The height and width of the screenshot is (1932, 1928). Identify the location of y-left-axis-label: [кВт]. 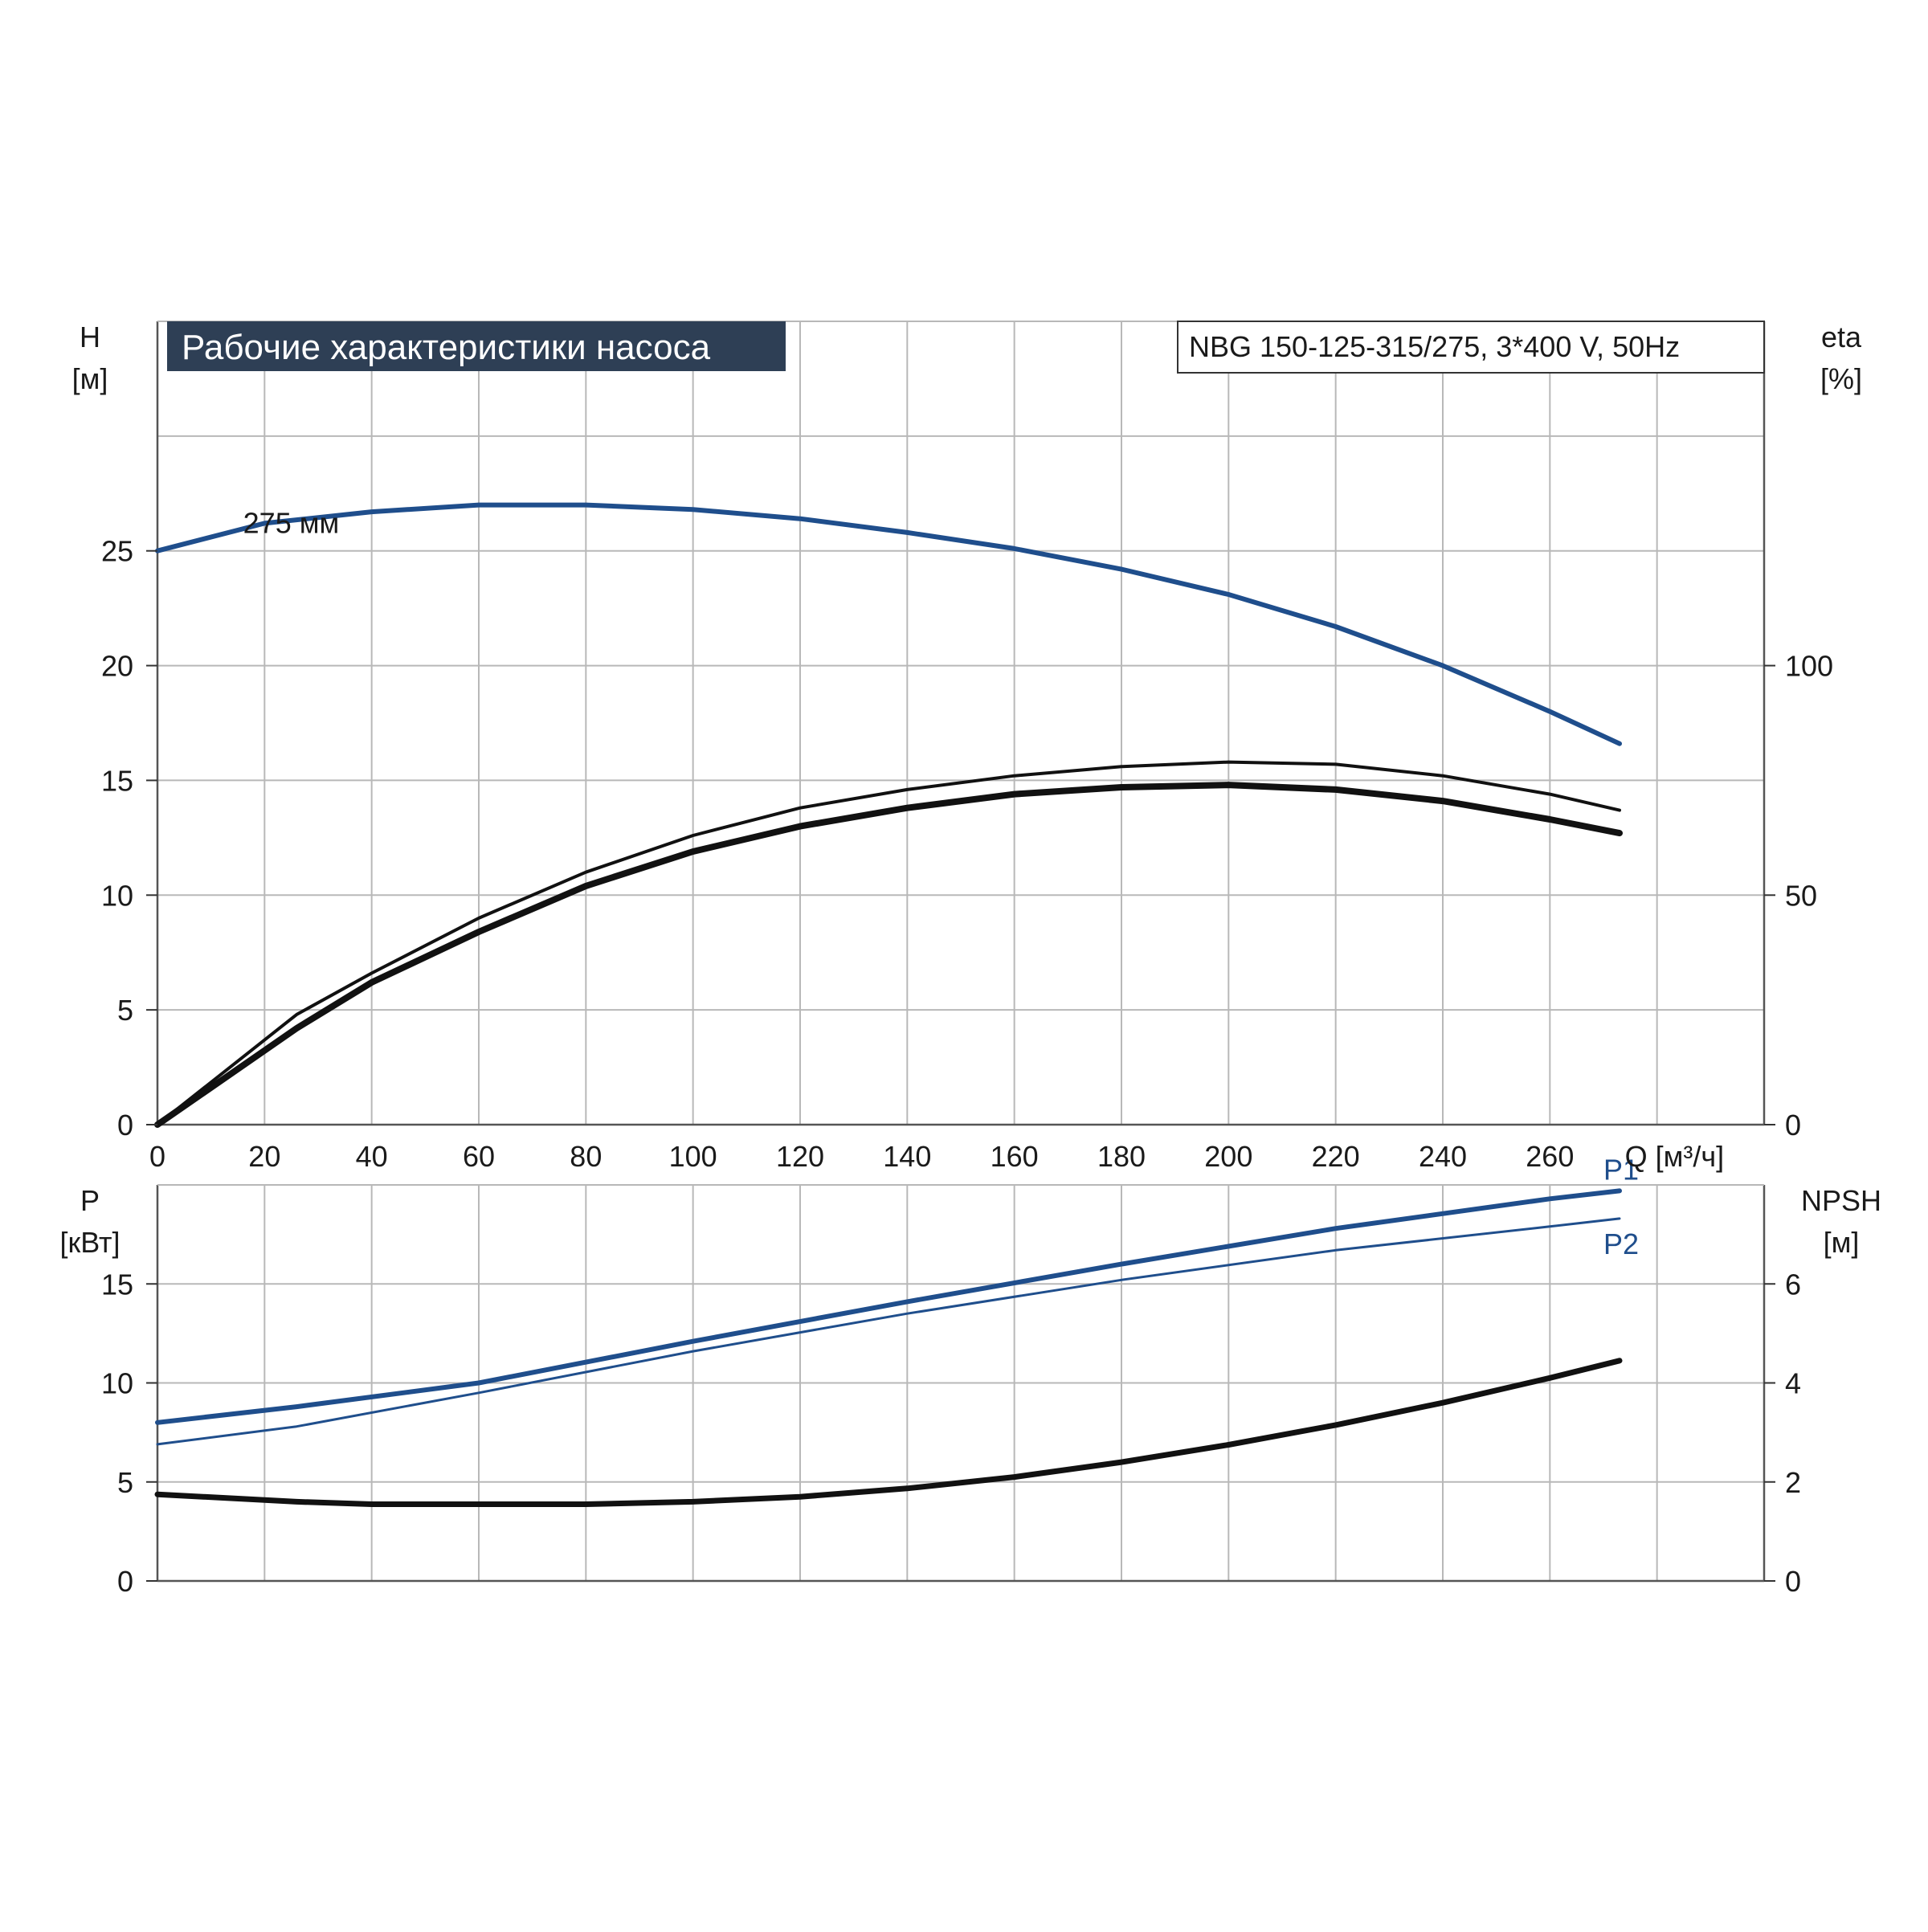
(89, 1243).